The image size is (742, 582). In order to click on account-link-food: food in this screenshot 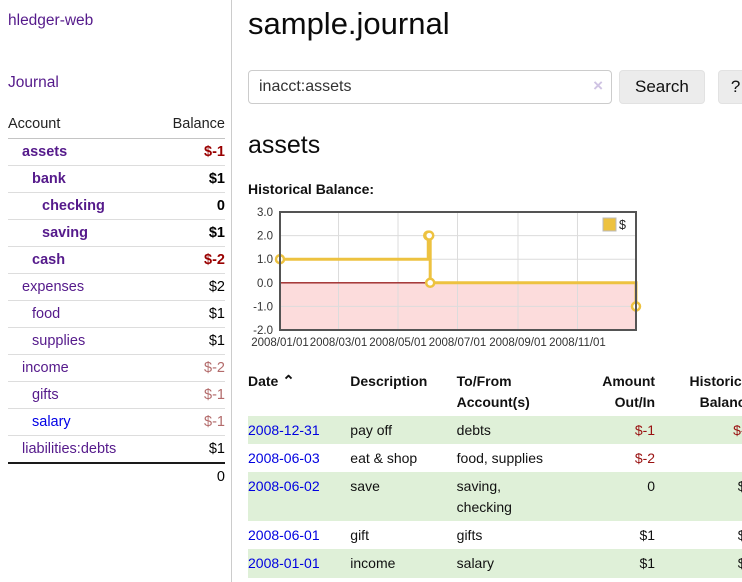, I will do `click(46, 314)`.